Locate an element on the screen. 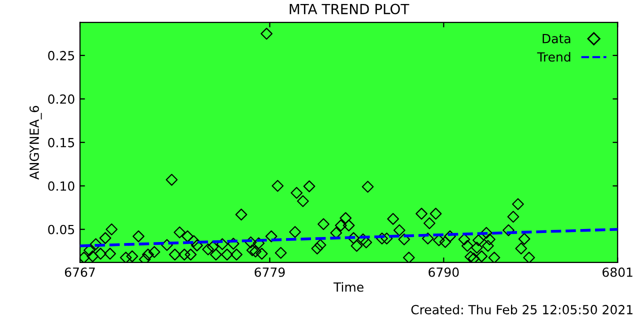 The width and height of the screenshot is (640, 320). text: Created: Thu Feb 25 12:05:50 2021 is located at coordinates (521, 309).